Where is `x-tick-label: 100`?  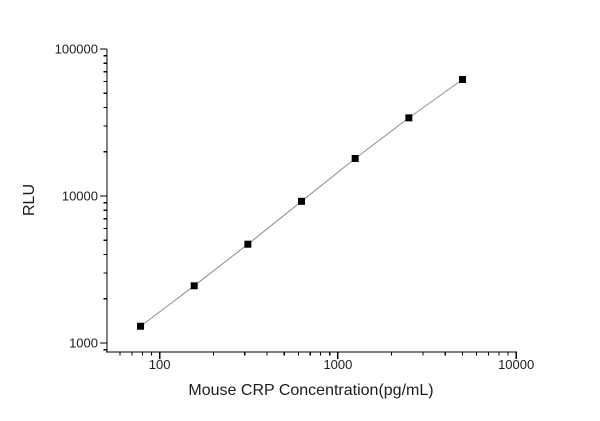
x-tick-label: 100 is located at coordinates (160, 364).